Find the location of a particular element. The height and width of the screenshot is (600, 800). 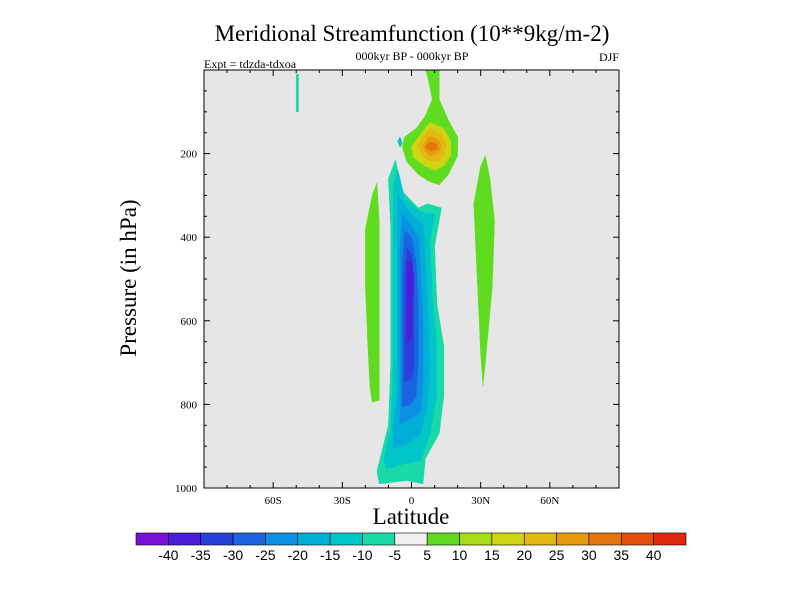

colorbar-label: 30 is located at coordinates (589, 555).